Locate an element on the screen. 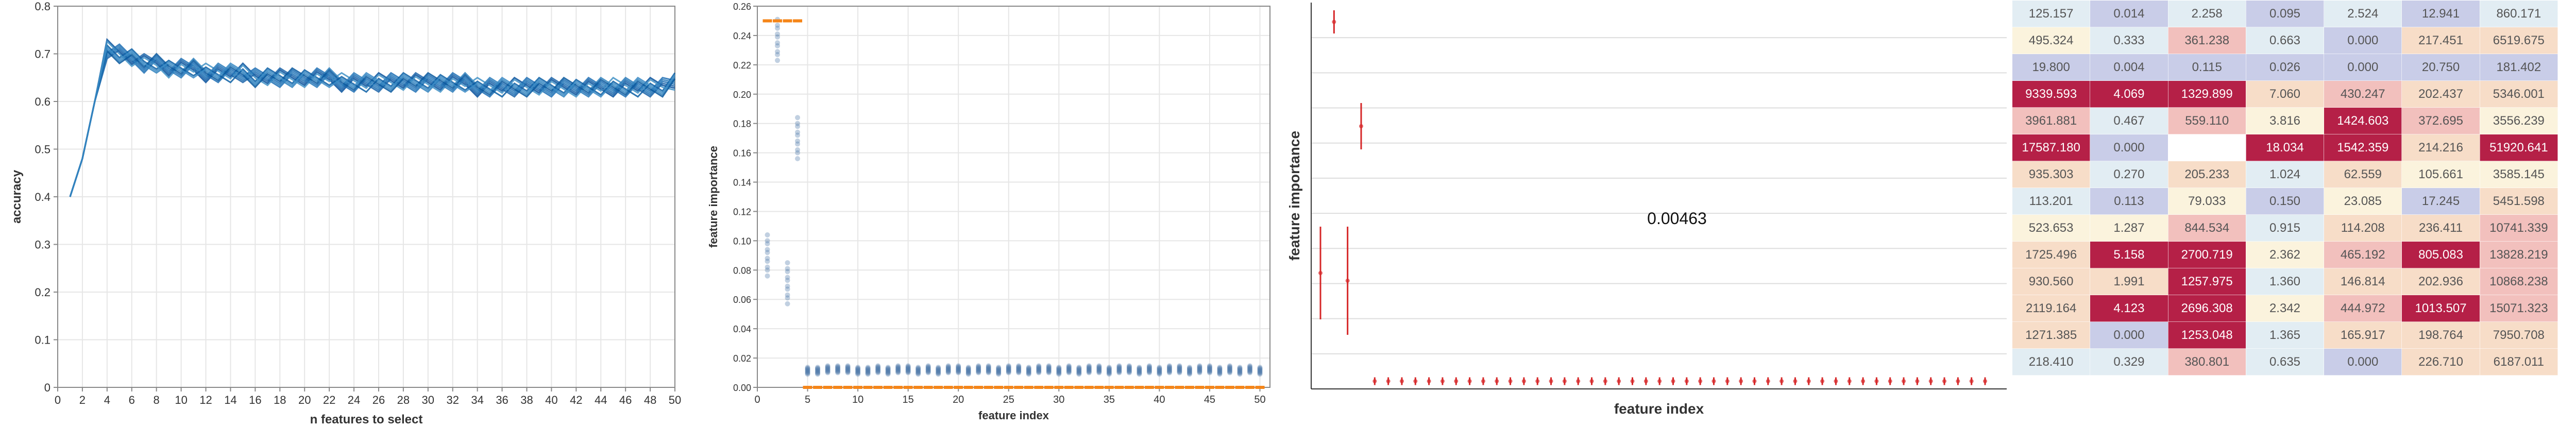  x-tick-label: 38 is located at coordinates (526, 400).